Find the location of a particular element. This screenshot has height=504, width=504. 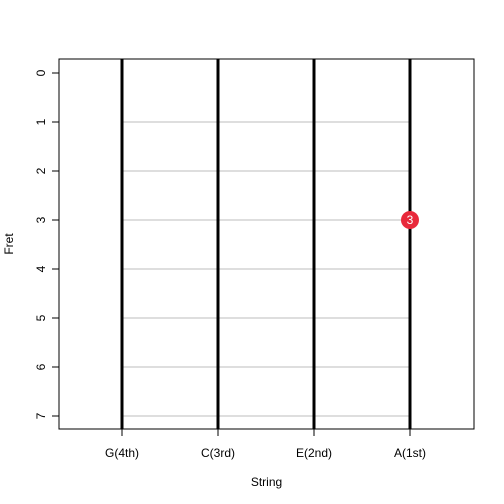

y-tick-label: 0 is located at coordinates (41, 72).